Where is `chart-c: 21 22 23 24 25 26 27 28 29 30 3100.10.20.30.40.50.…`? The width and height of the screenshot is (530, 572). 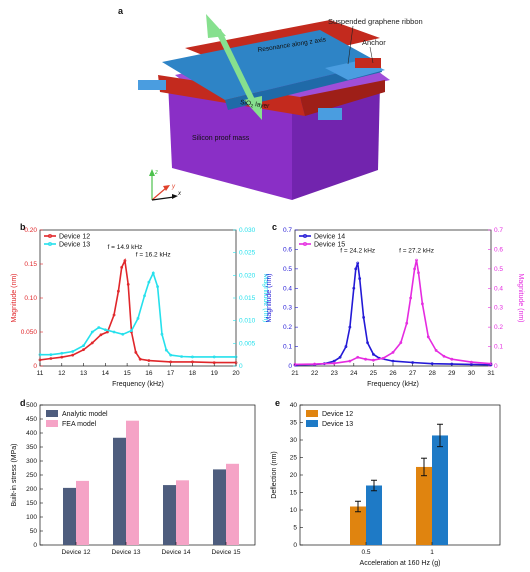 chart-c: 21 22 23 24 25 26 27 28 29 30 3100.10.20.30.40.50.… is located at coordinates (395, 307).